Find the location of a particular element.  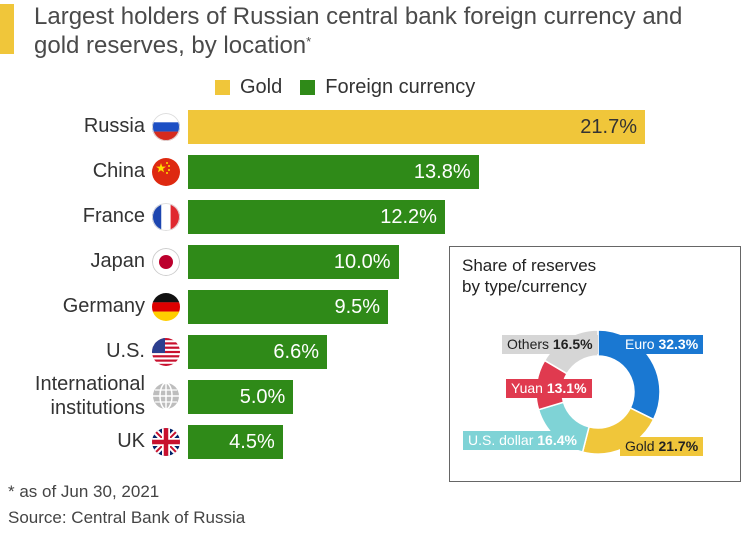

china-flag-icon is located at coordinates (166, 172).